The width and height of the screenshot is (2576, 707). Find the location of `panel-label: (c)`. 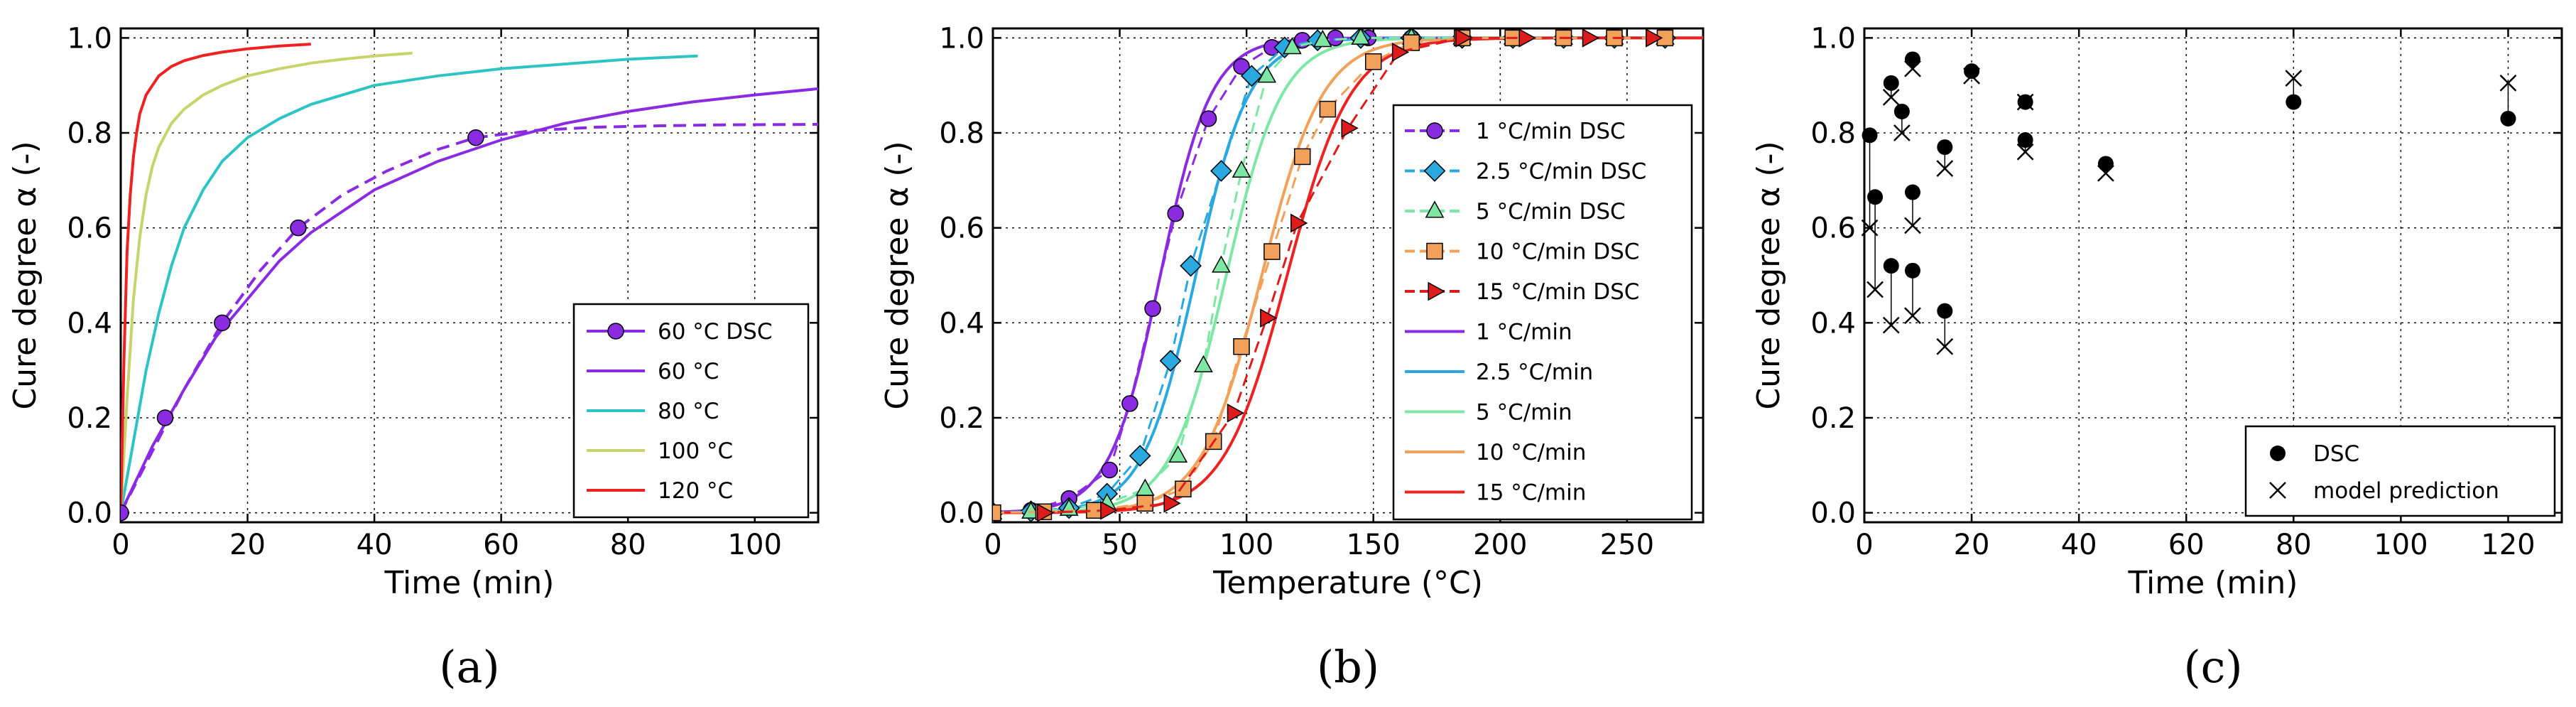

panel-label: (c) is located at coordinates (2213, 667).